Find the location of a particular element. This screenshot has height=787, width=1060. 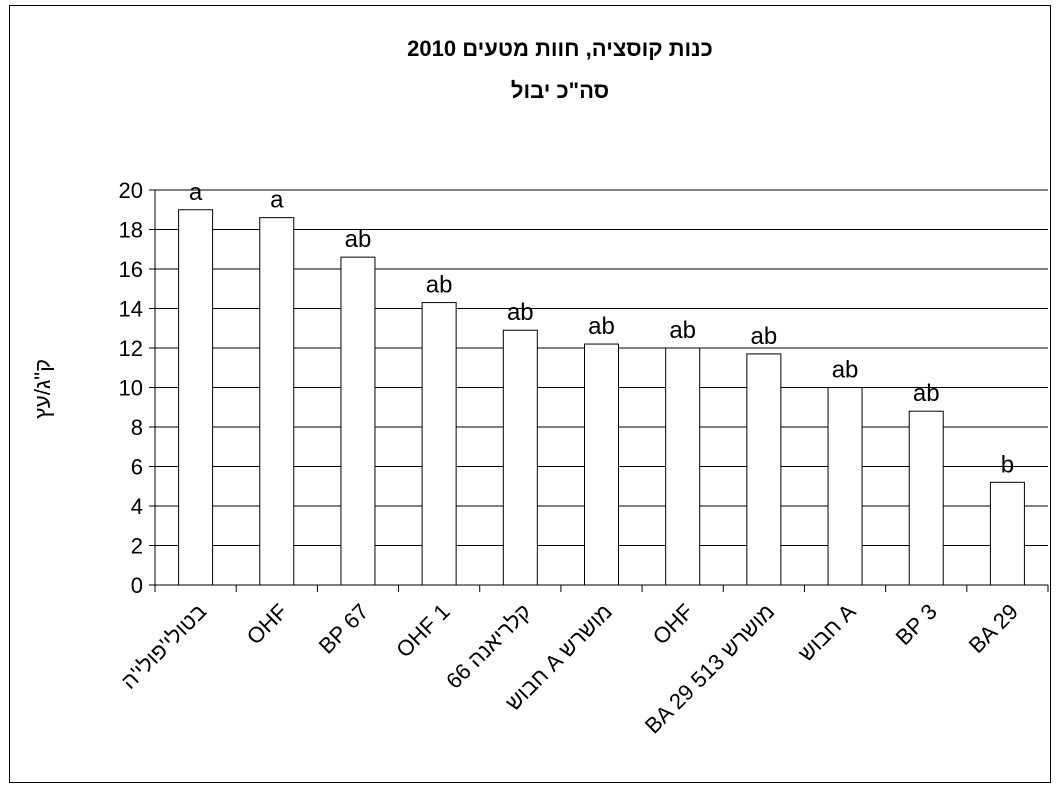

x-tick-label: BP 3 is located at coordinates (916, 624).